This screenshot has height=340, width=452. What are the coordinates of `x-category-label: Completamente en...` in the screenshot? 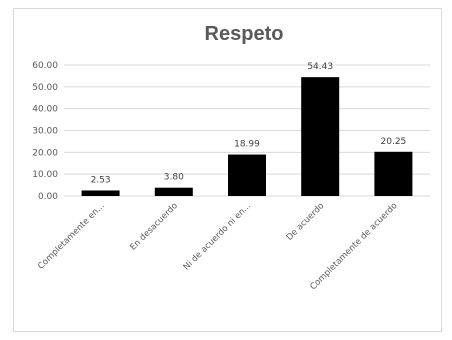 It's located at (71, 236).